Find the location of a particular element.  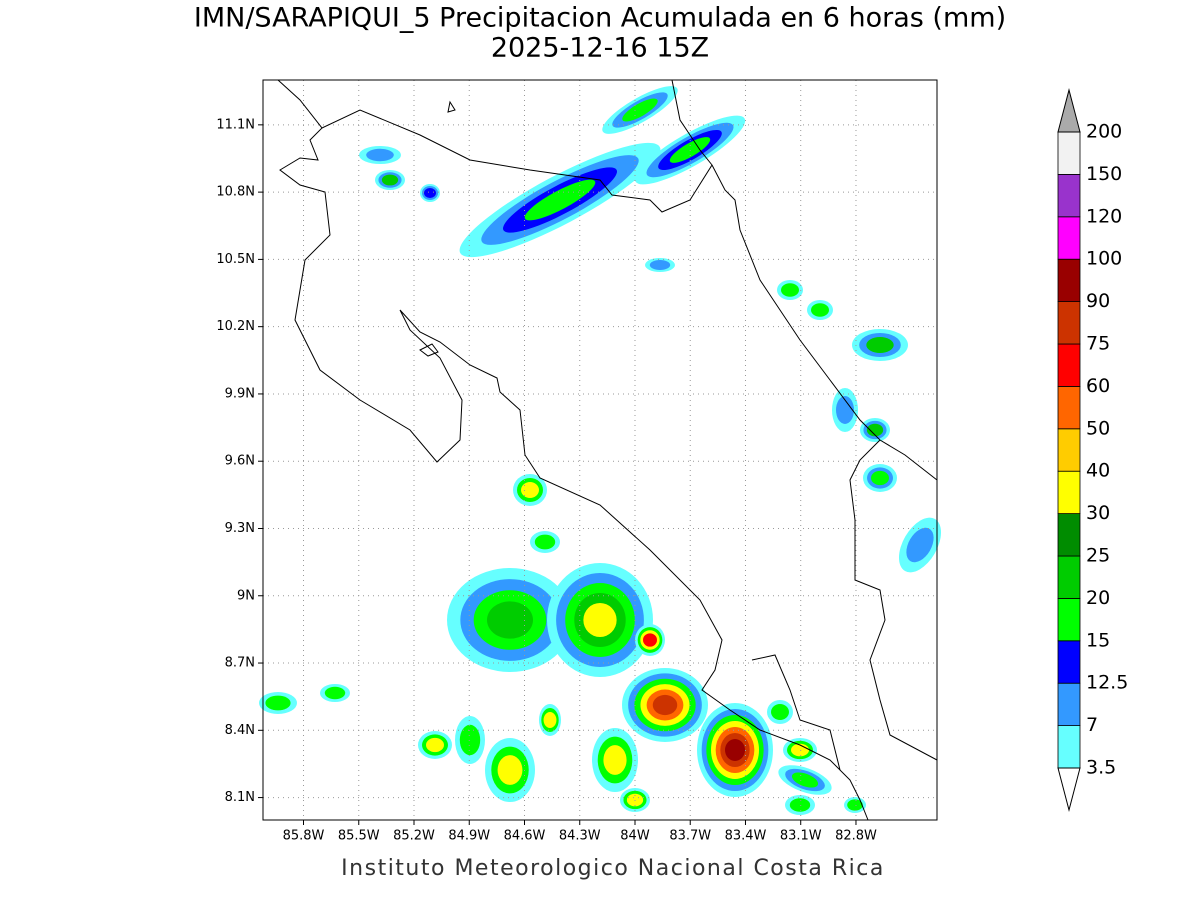

y-tick-label: 8.1N is located at coordinates (240, 797).